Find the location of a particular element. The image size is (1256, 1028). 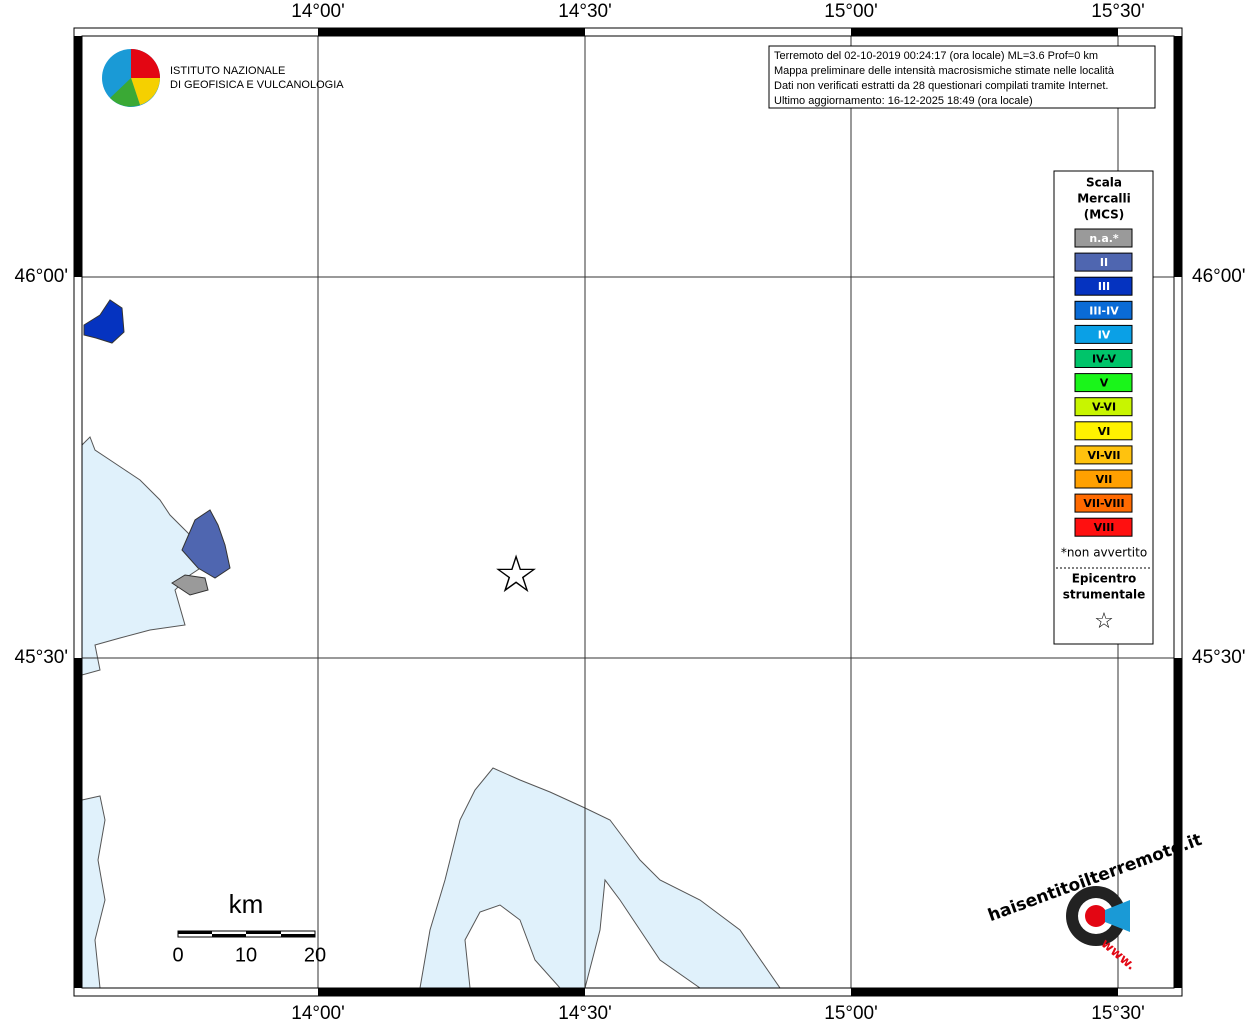

legend-label: VI-VII is located at coordinates (1103, 455).